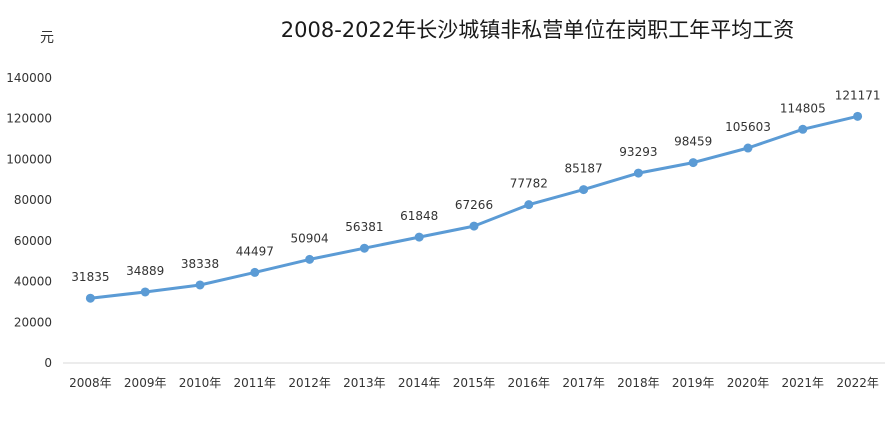 This screenshot has height=436, width=895. Describe the element at coordinates (474, 383) in the screenshot. I see `x-tick-label: 2015年` at that location.